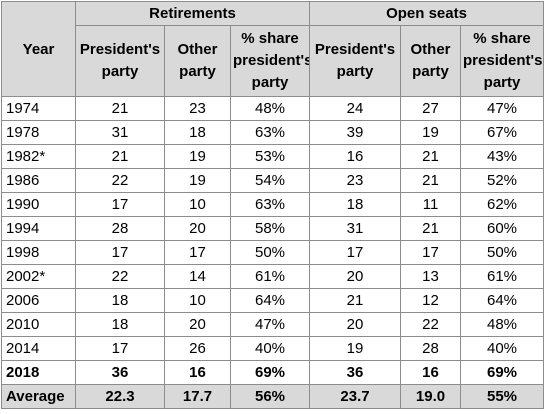  I want to click on open-presidents-party-cell: 36, so click(355, 372).